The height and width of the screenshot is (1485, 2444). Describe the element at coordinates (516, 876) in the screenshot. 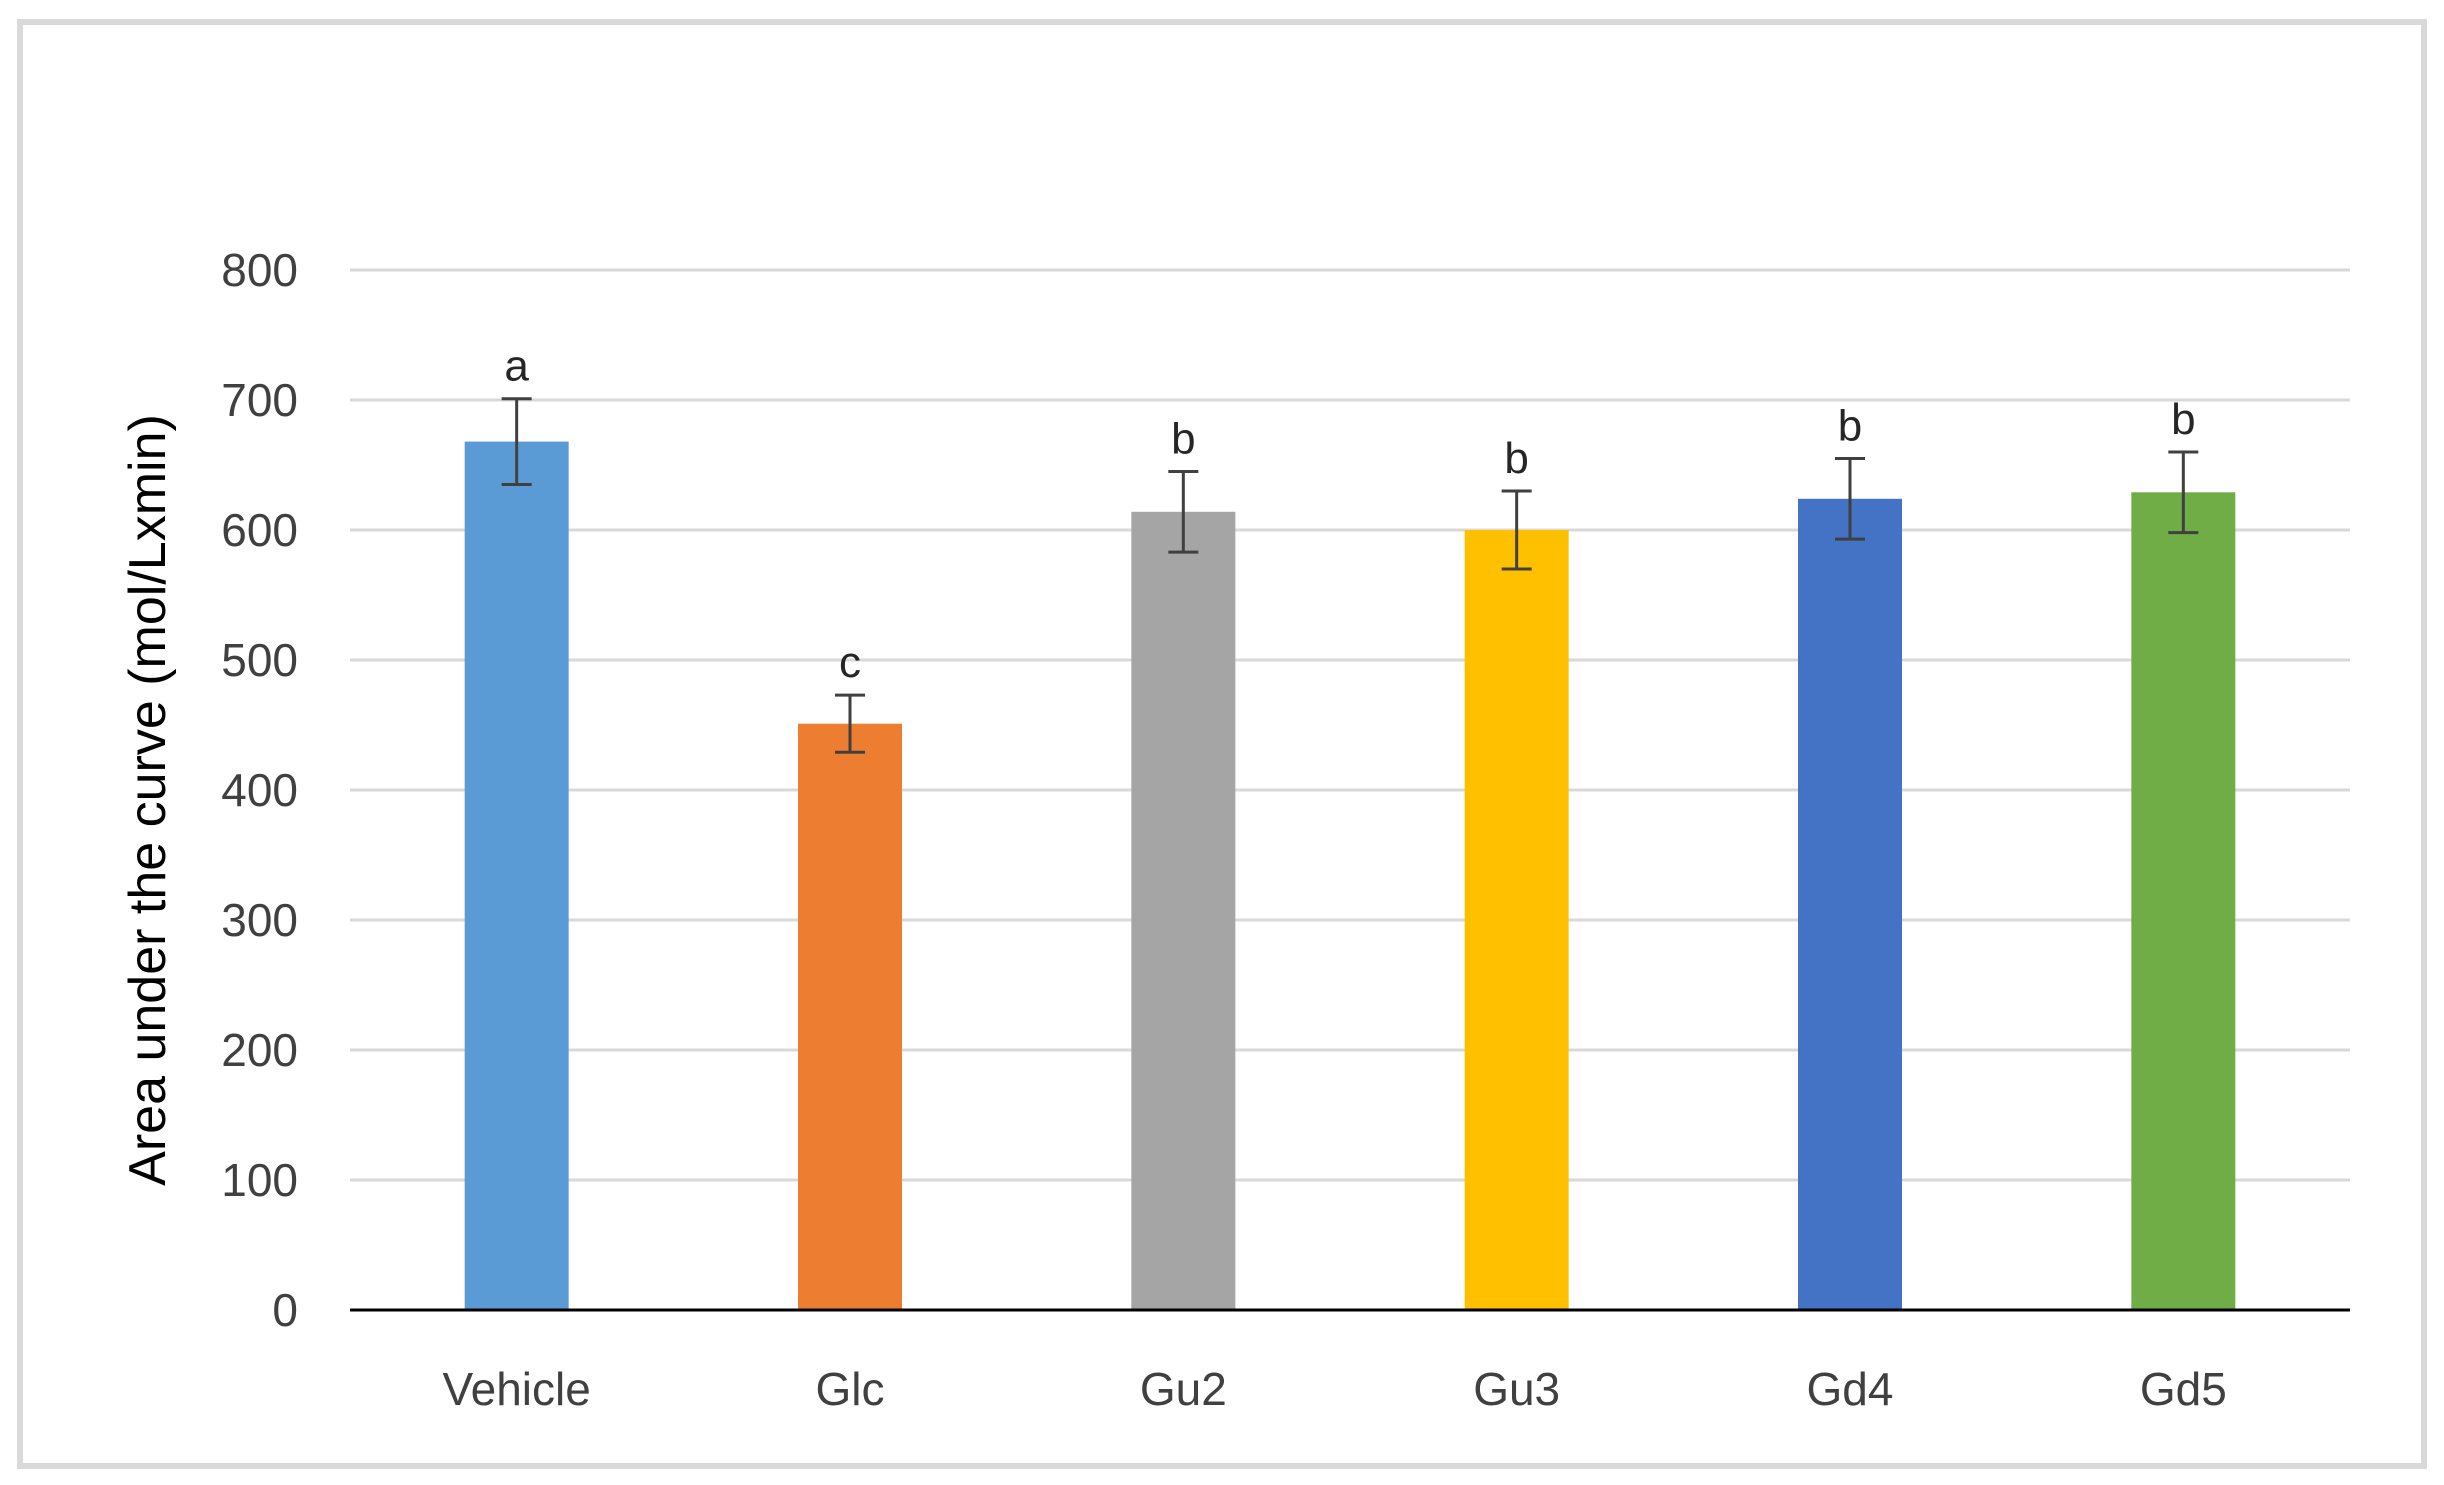

I see `bar-vehicle` at that location.